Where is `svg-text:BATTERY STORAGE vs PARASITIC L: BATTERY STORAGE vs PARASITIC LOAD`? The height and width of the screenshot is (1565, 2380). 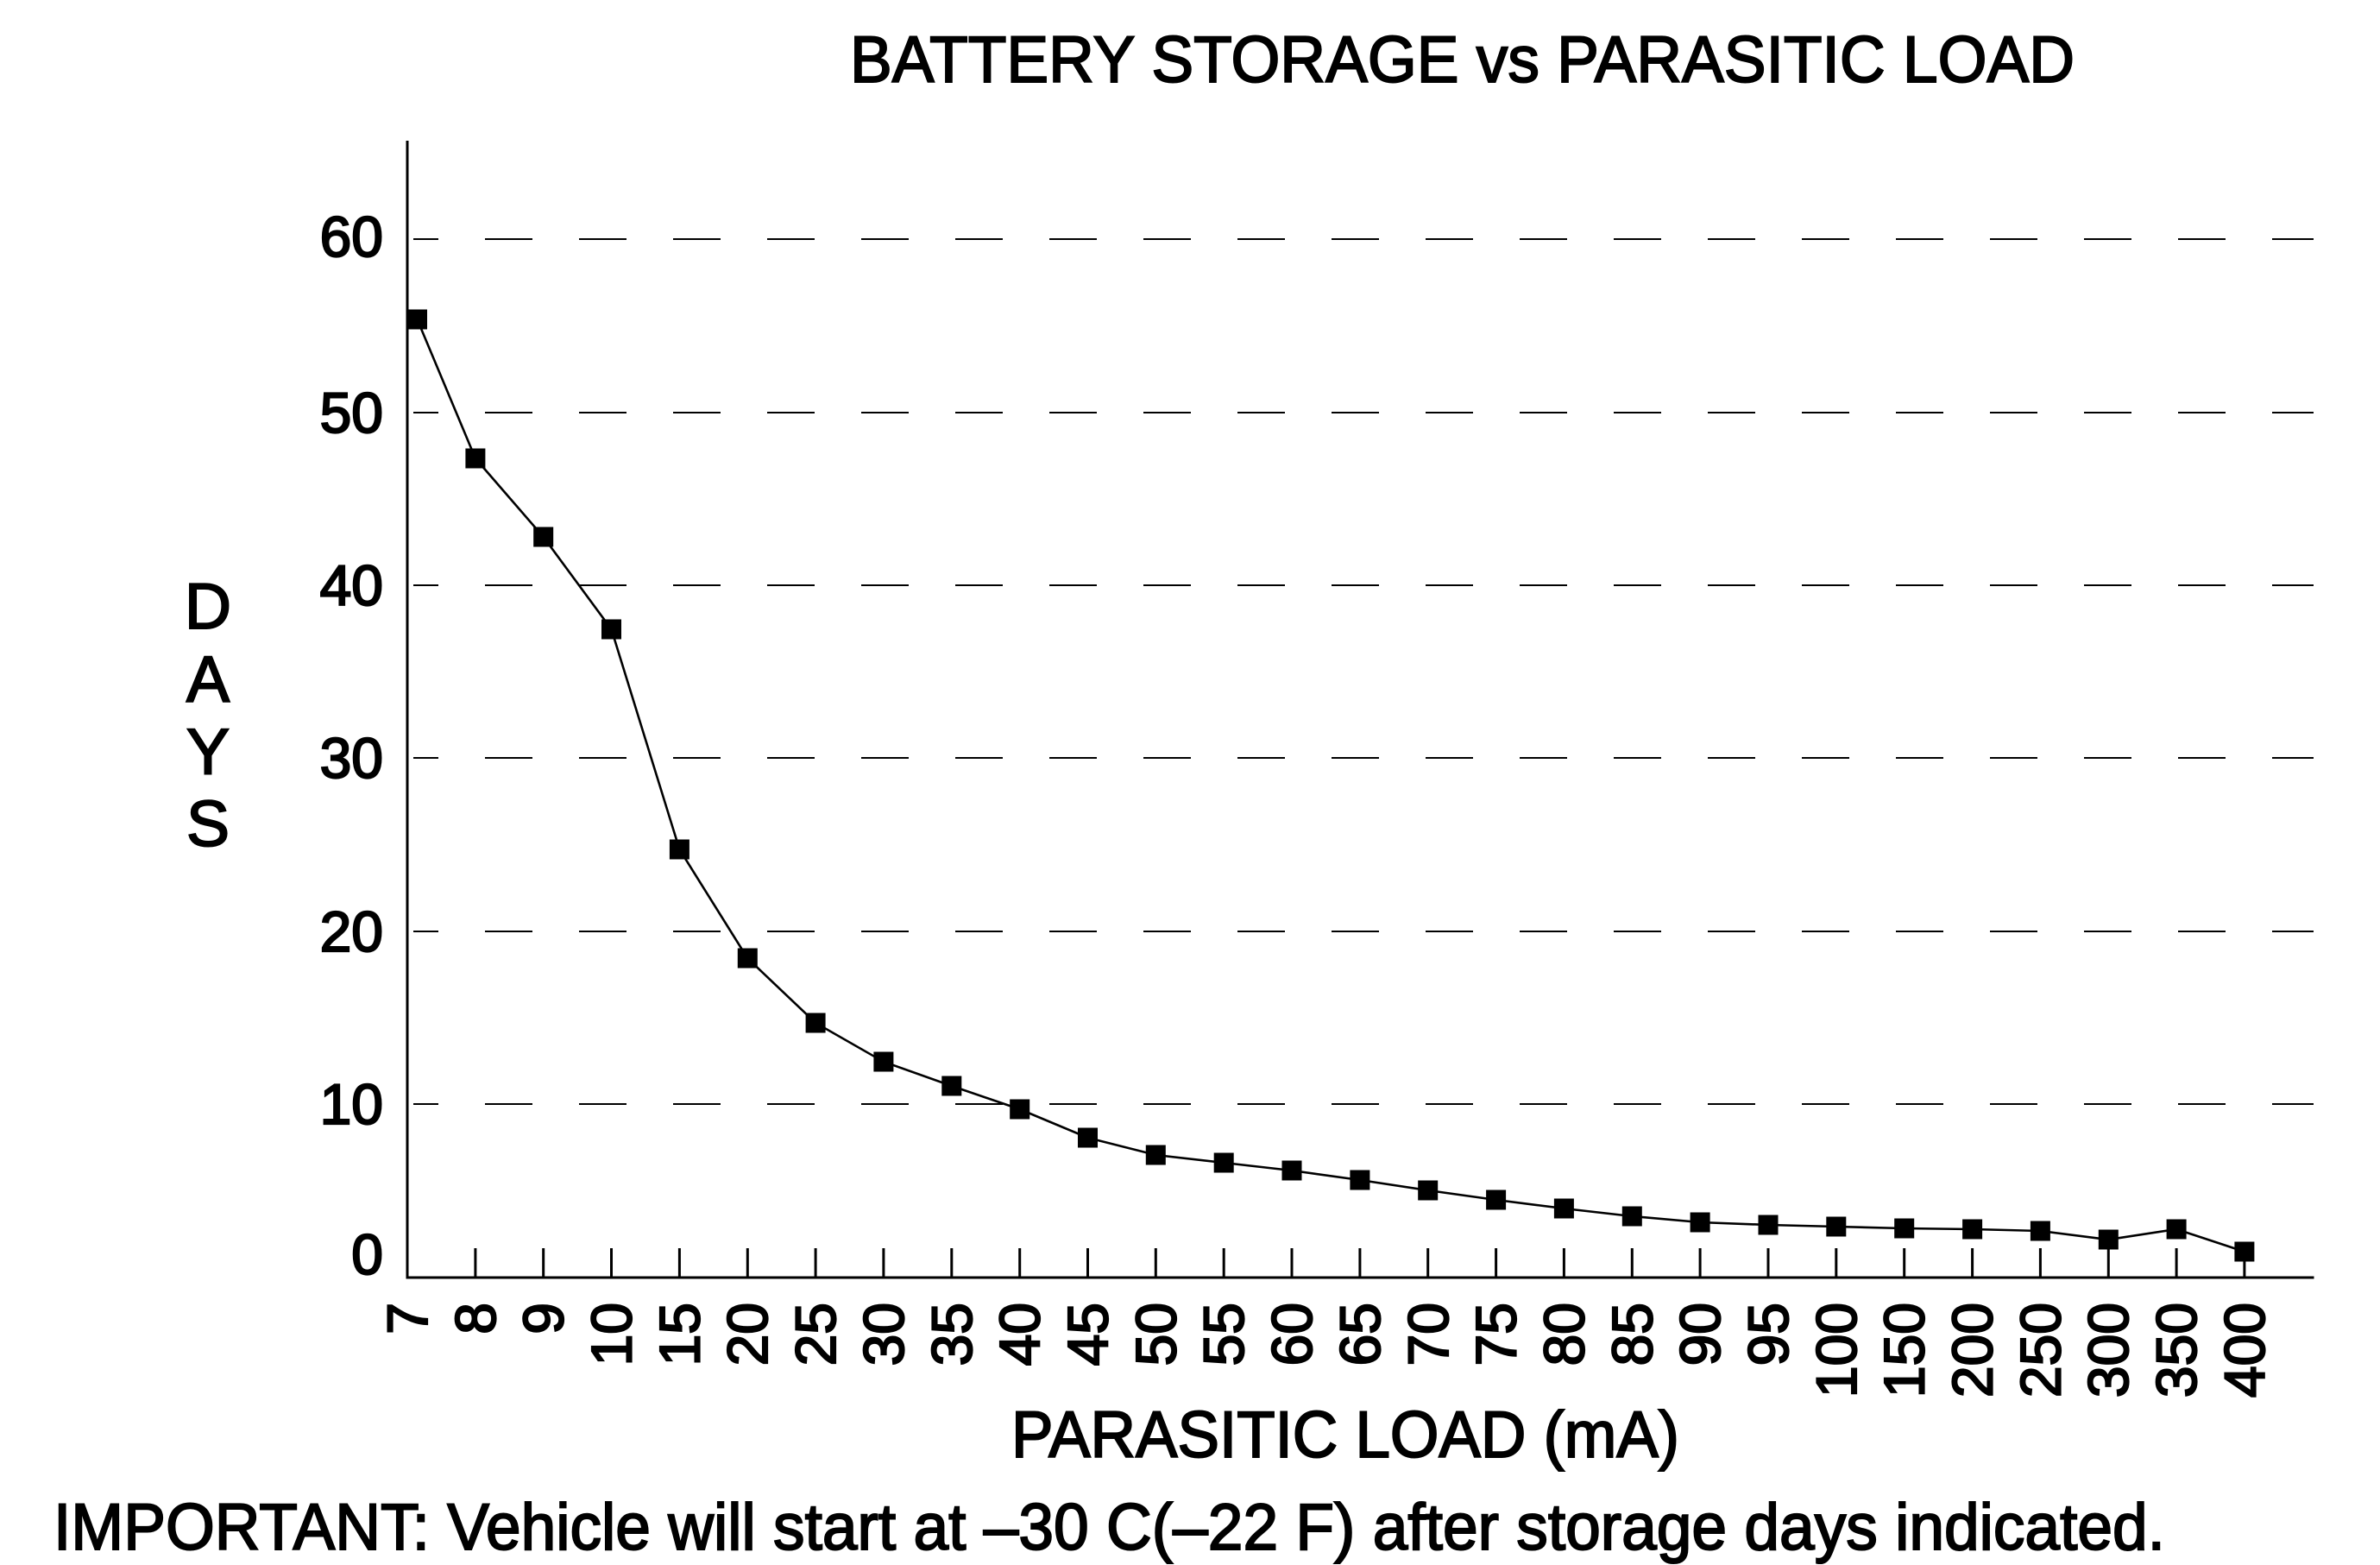 svg-text:BATTERY STORAGE vs PARASITIC L: BATTERY STORAGE vs PARASITIC LOAD is located at coordinates (1463, 60).